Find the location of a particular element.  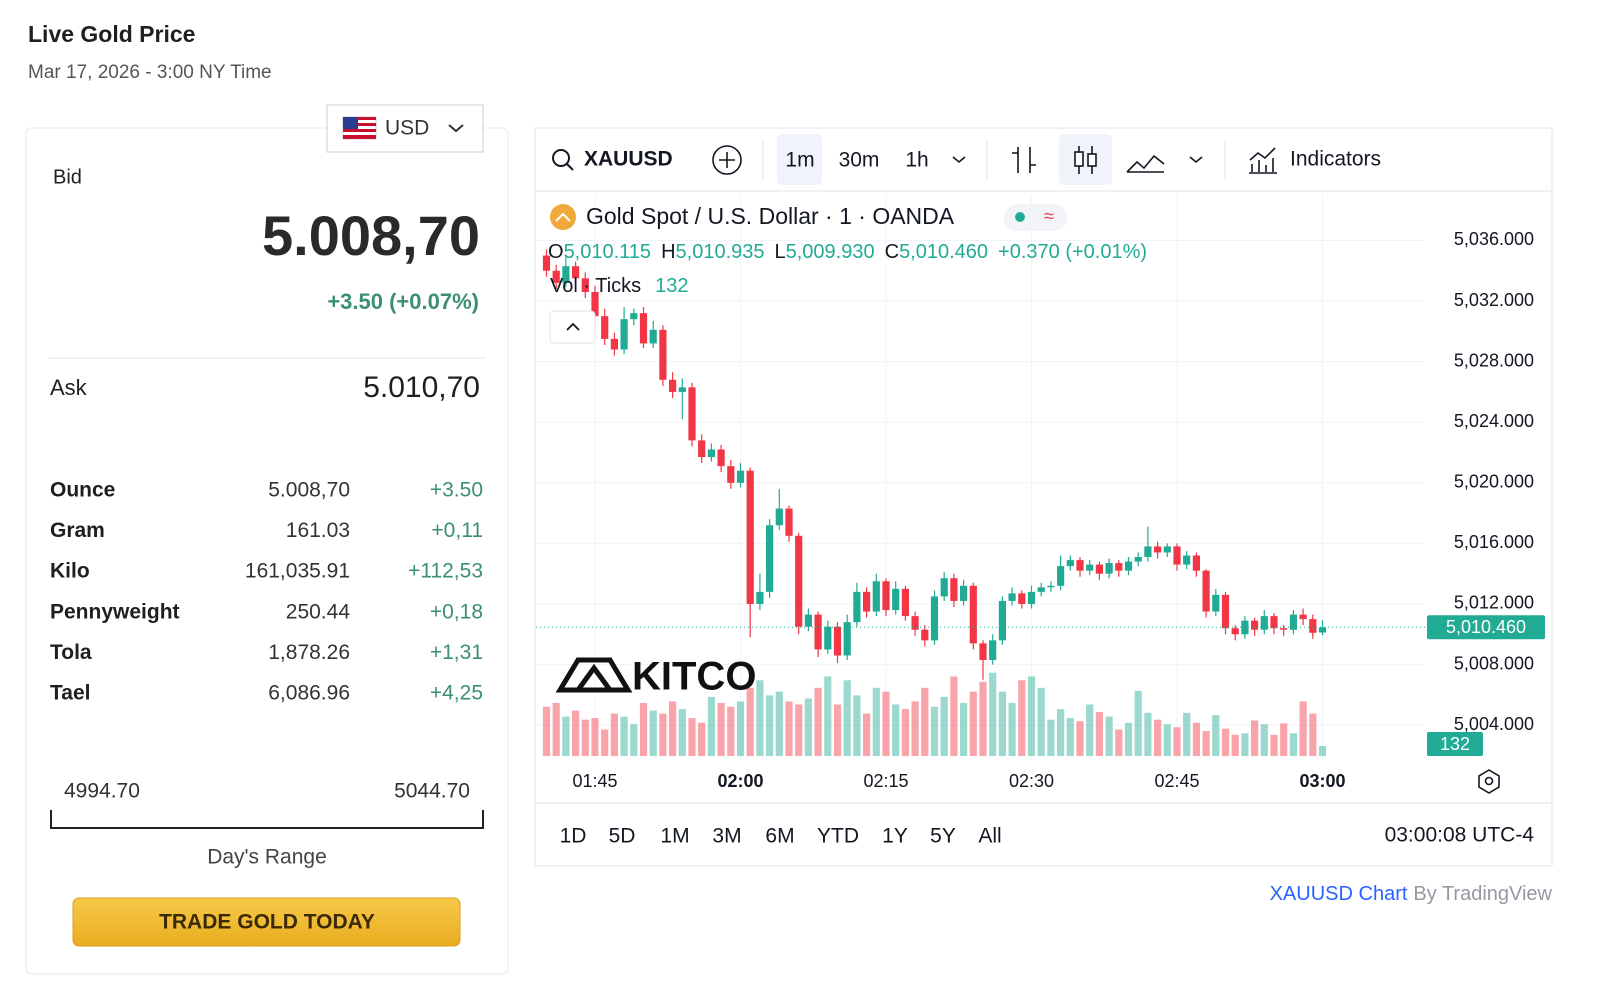

currency-select: USD is located at coordinates (405, 128).